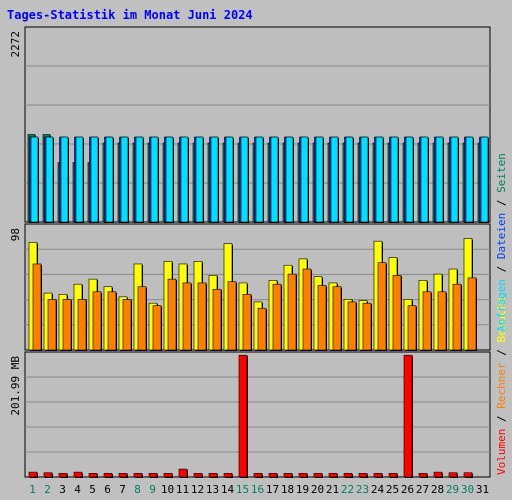  What do you see at coordinates (15, 386) in the screenshot?
I see `y-tick-label: 201.99 MB` at bounding box center [15, 386].